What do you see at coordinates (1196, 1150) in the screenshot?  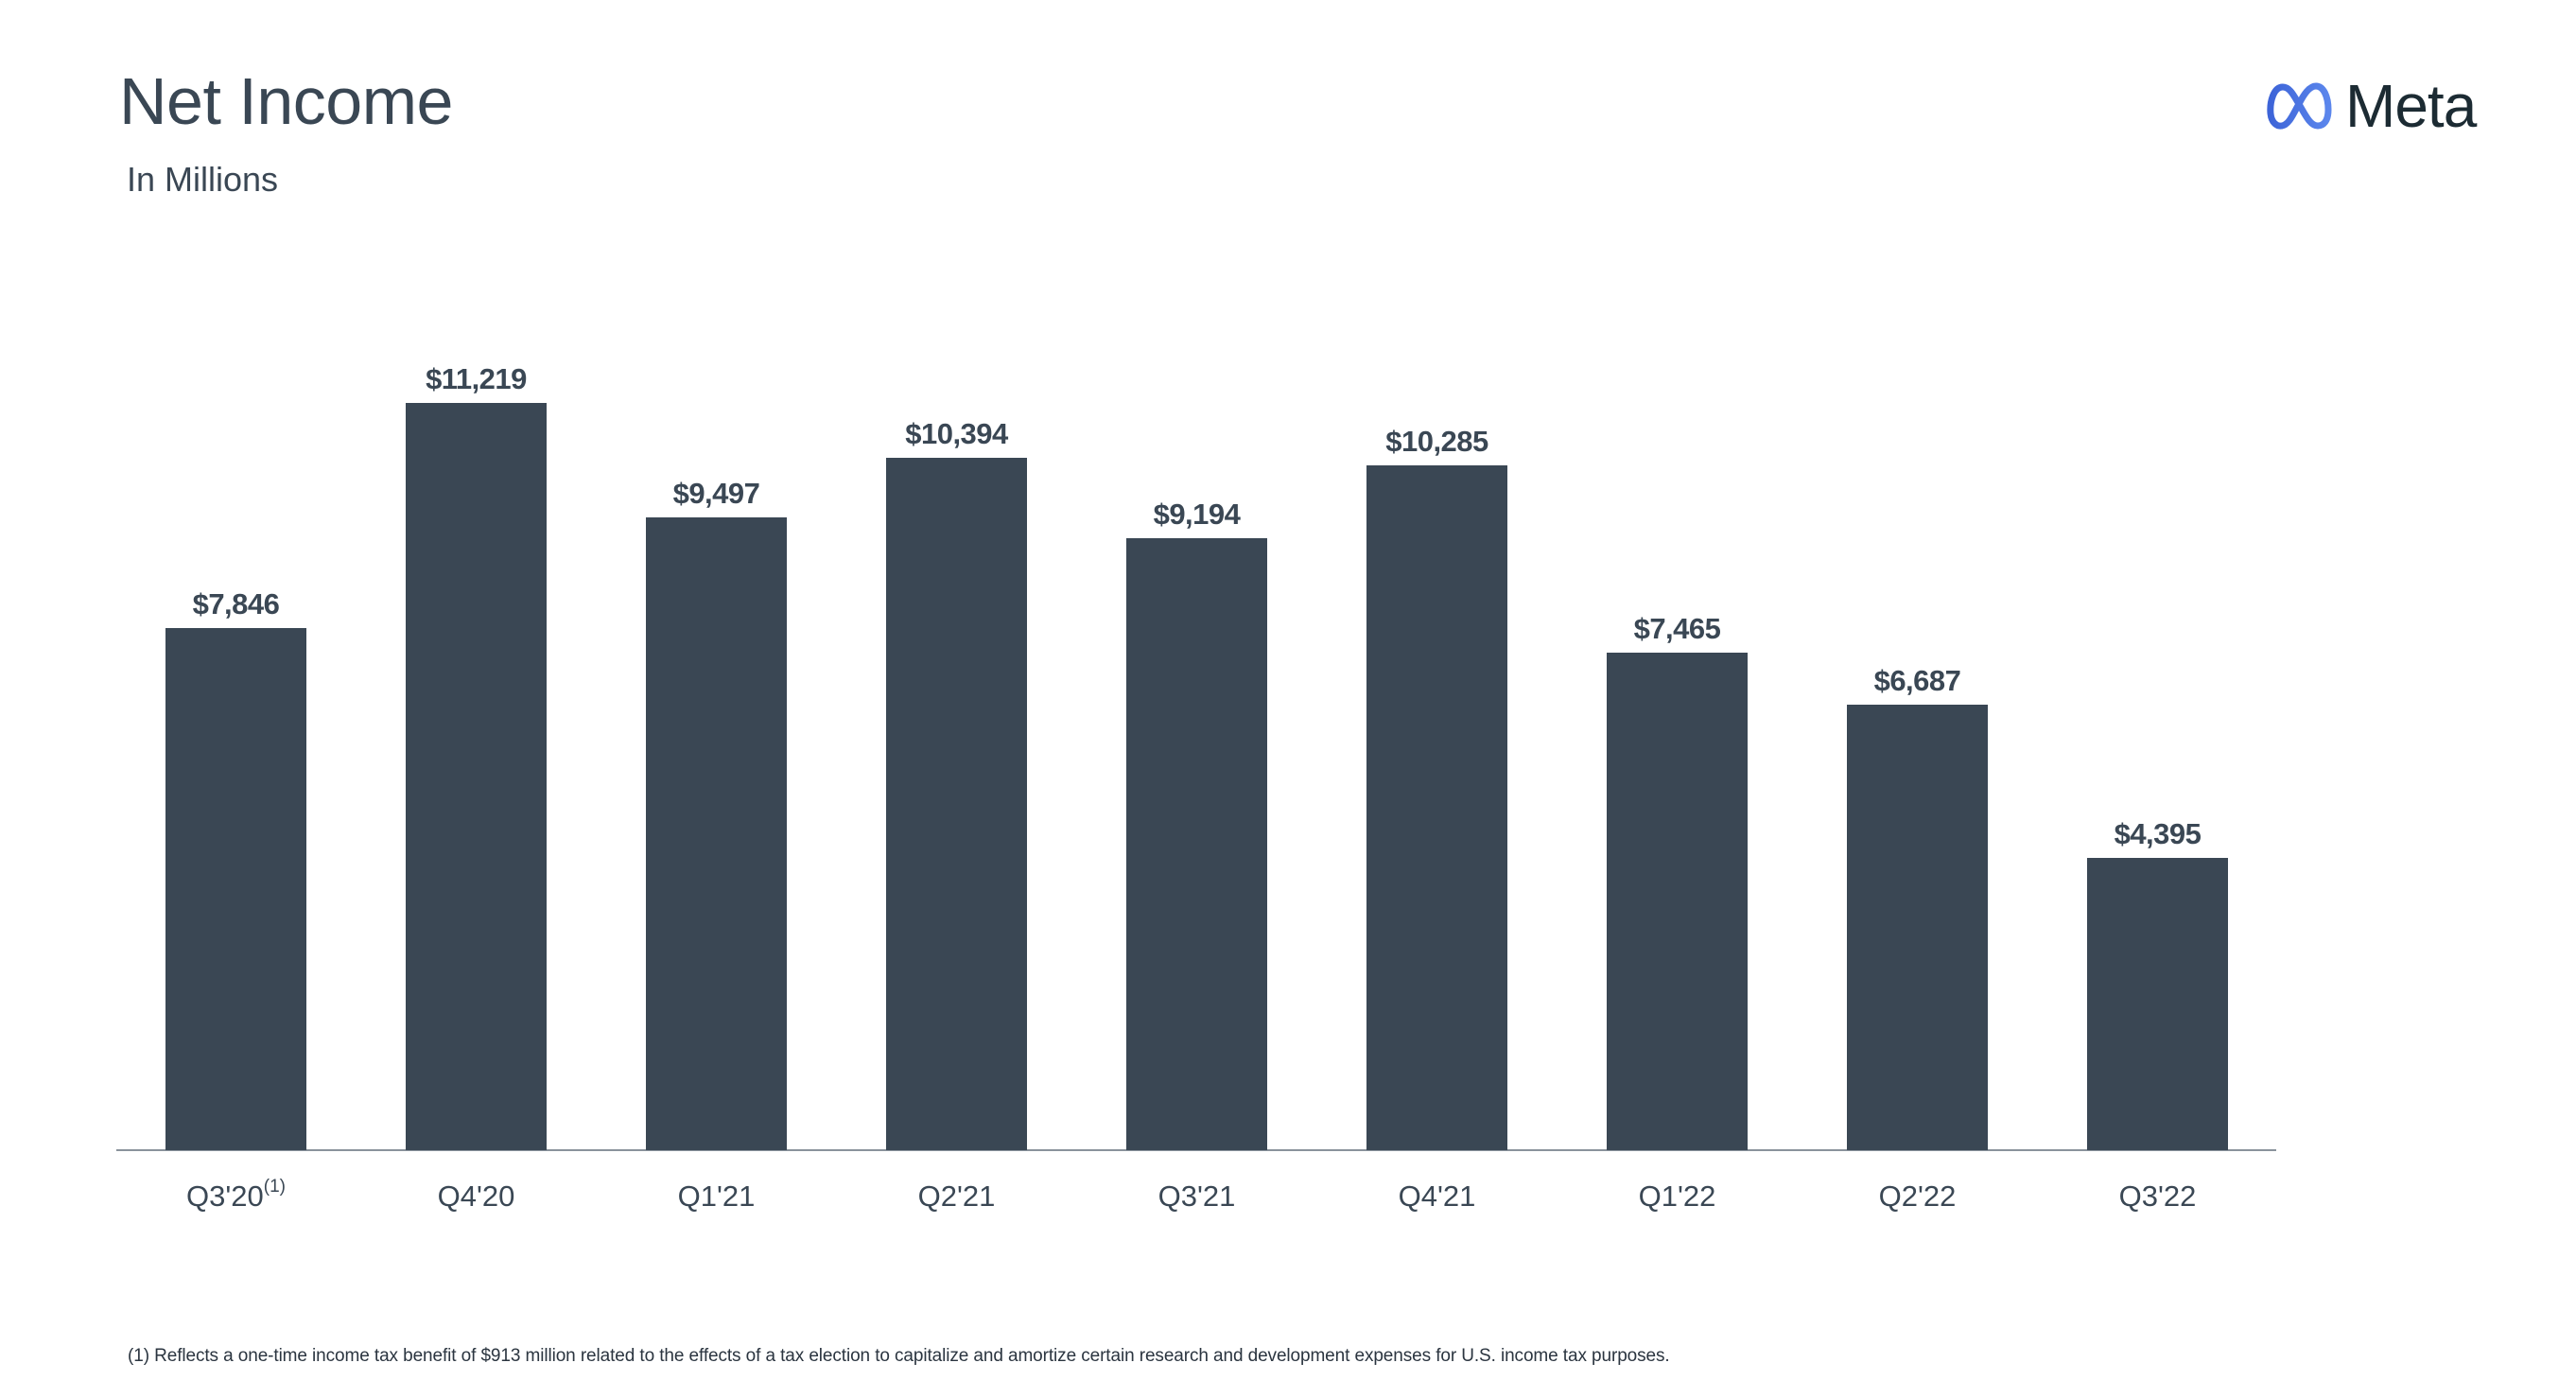 I see `x-axis-line` at bounding box center [1196, 1150].